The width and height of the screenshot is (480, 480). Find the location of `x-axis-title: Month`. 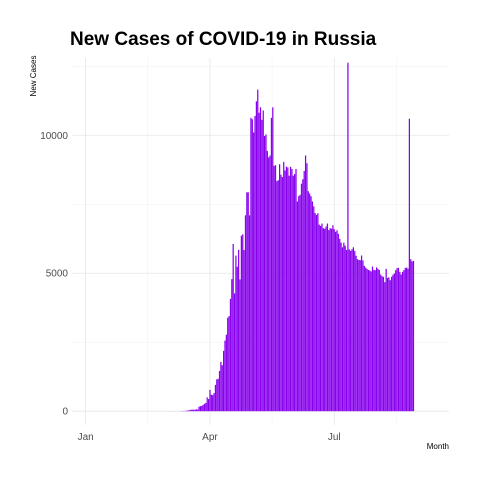

x-axis-title: Month is located at coordinates (438, 446).